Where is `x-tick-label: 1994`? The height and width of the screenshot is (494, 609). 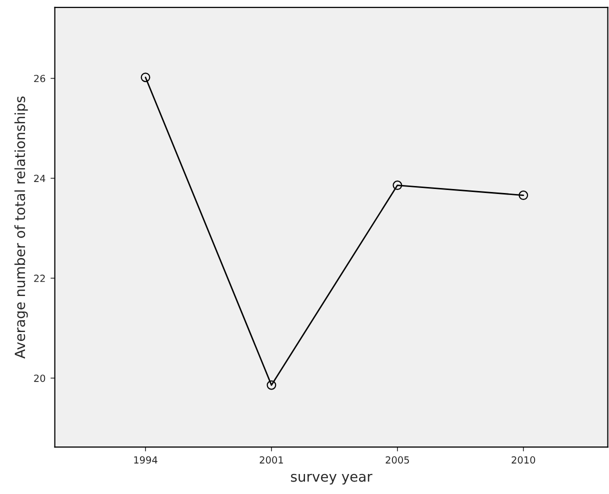
x-tick-label: 1994 is located at coordinates (146, 460).